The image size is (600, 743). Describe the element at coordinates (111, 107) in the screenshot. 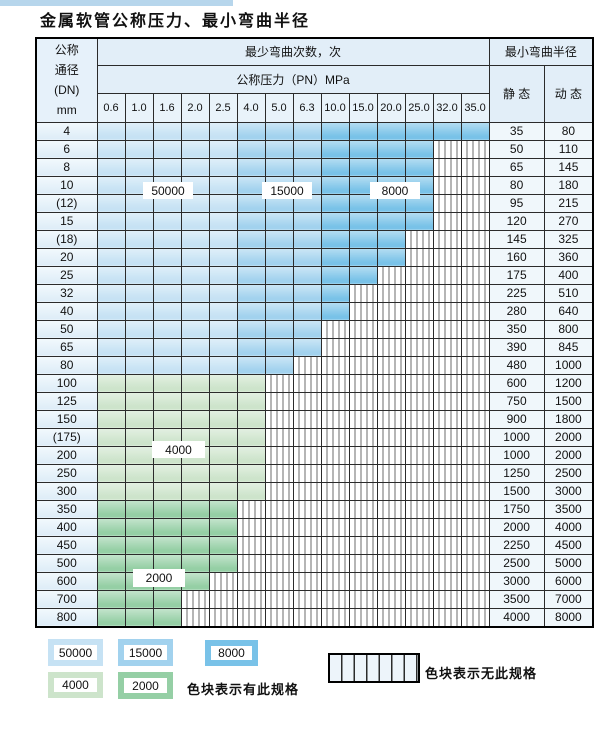

I see `pressure-col-header: 0.6` at that location.